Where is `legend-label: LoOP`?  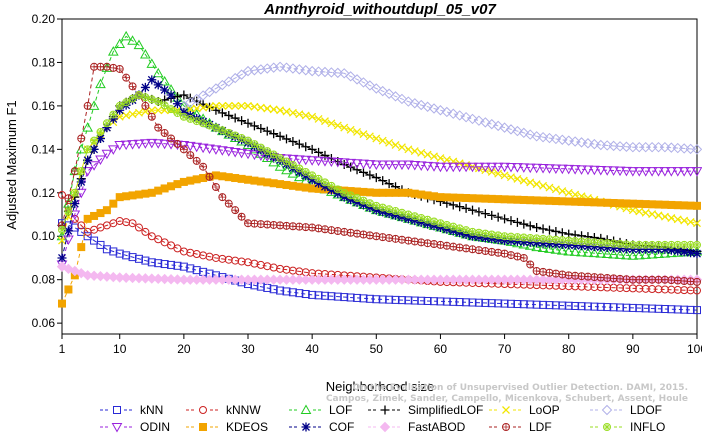
legend-label: LoOP is located at coordinates (544, 410).